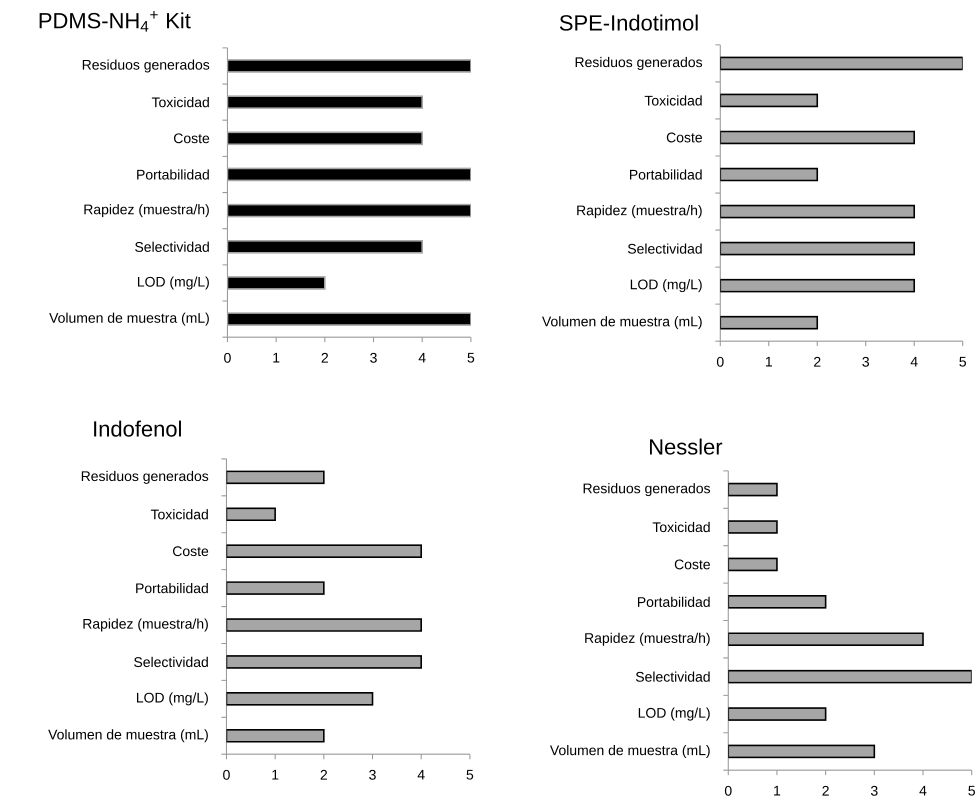  What do you see at coordinates (115, 21) in the screenshot?
I see `chart-title: PDMS-NH$_{4}$$^{+}$ Kit` at bounding box center [115, 21].